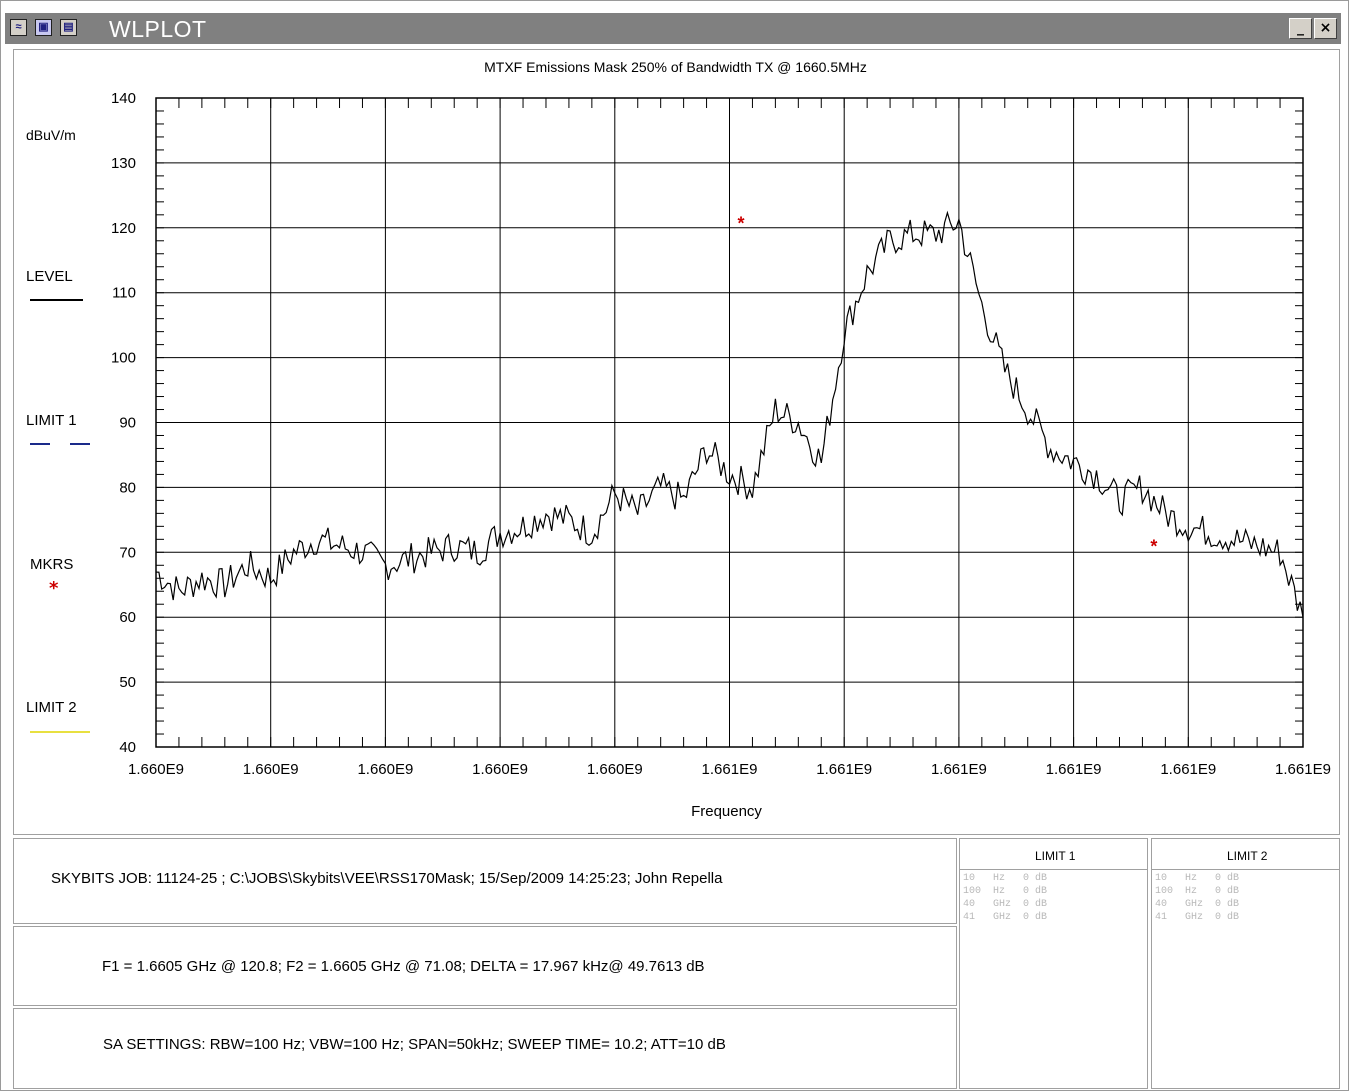 The height and width of the screenshot is (1091, 1349). I want to click on y-axis-unit-label: dBuV/m, so click(51, 135).